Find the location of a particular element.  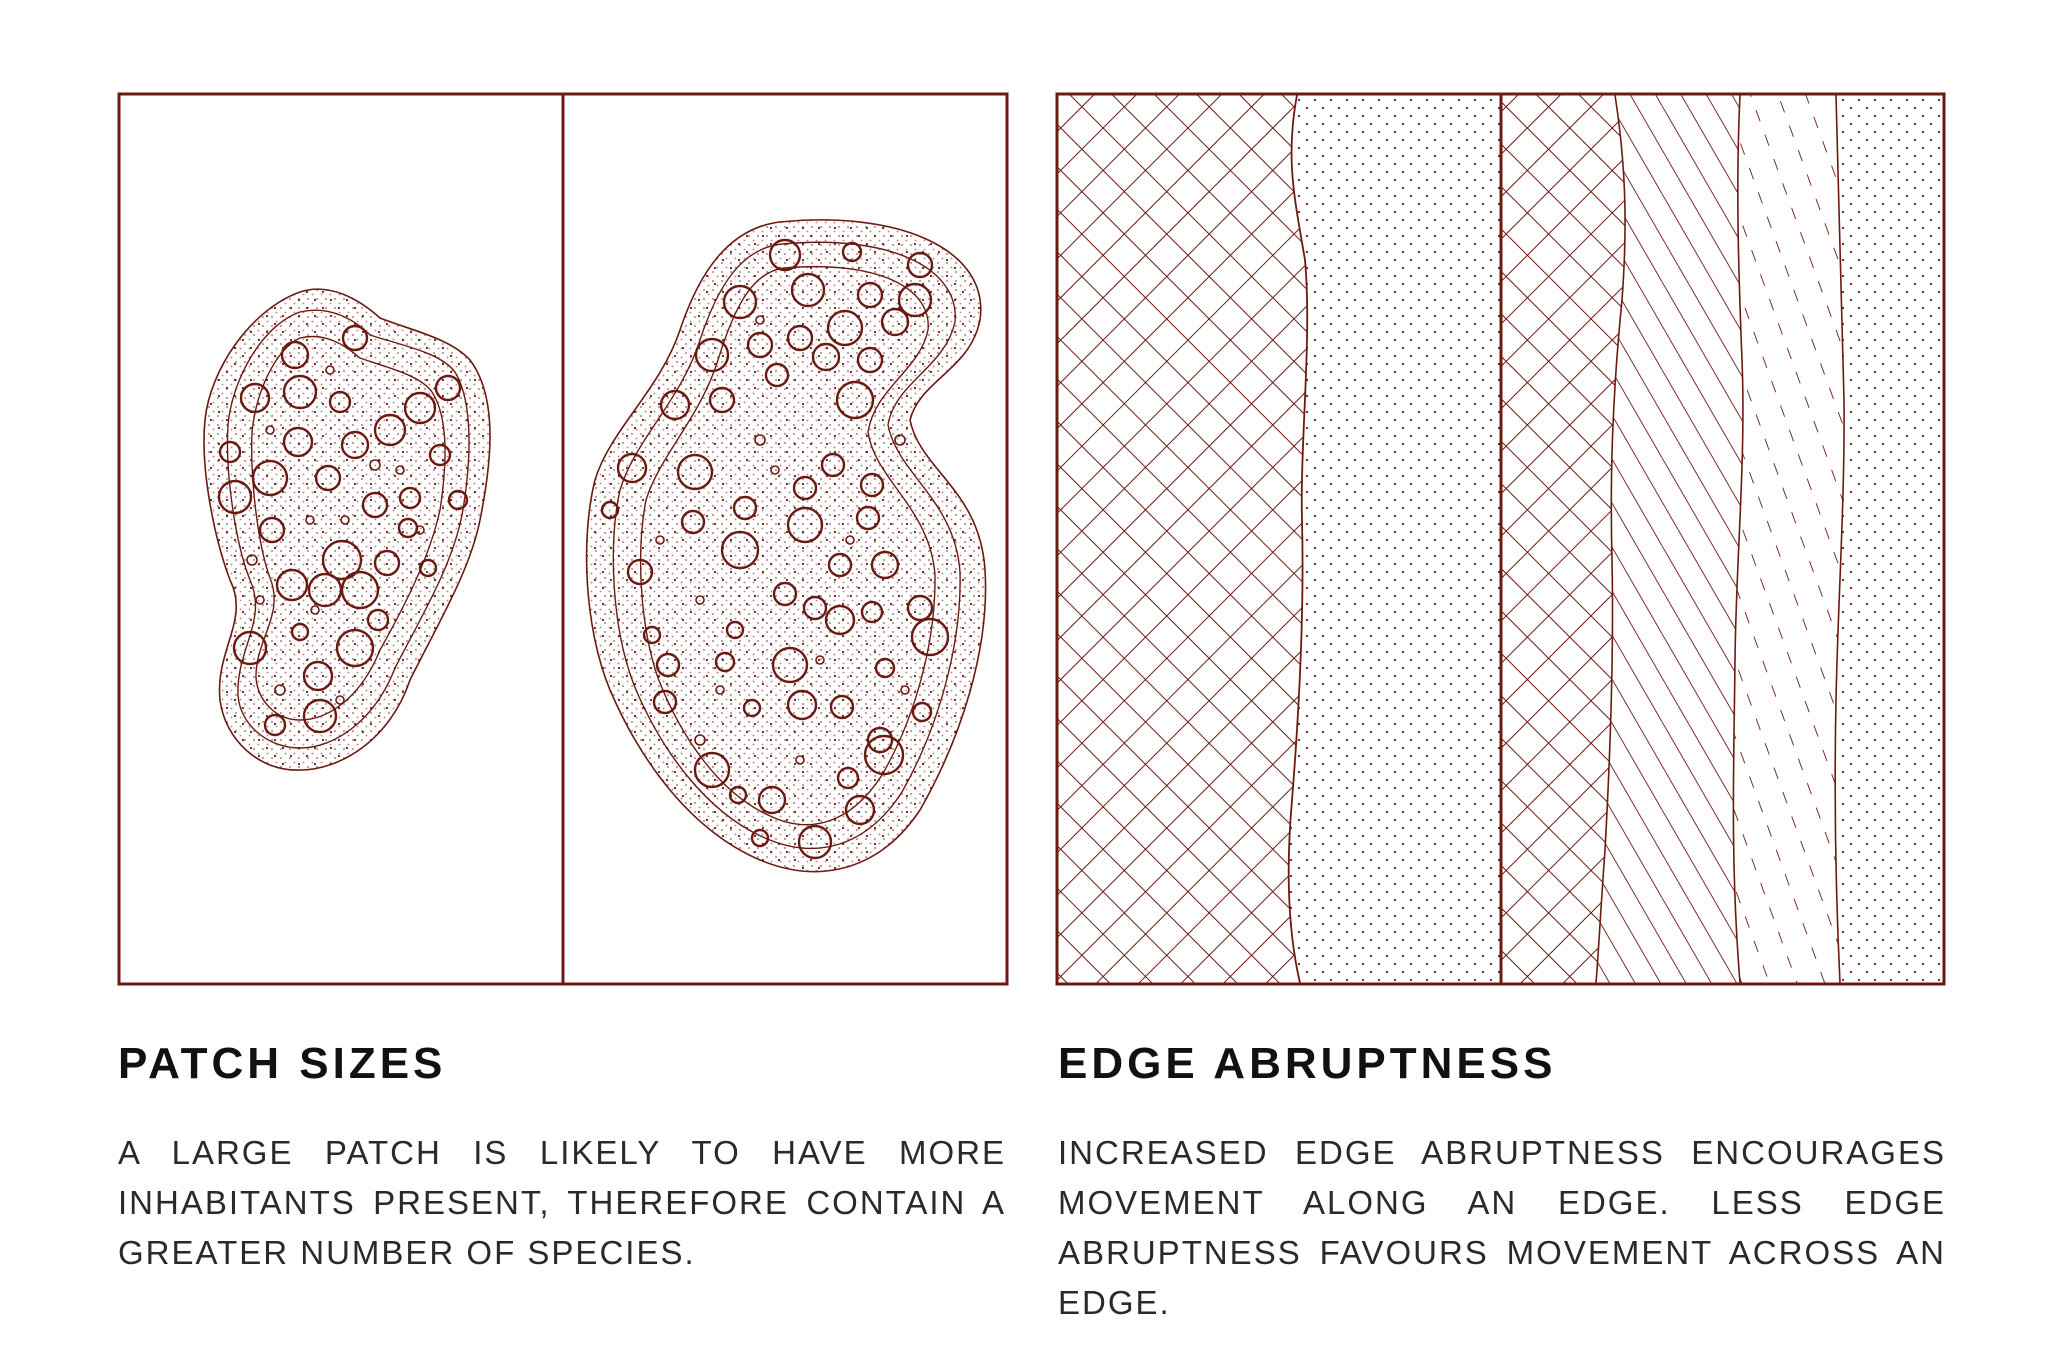

large-patch is located at coordinates (786, 546).